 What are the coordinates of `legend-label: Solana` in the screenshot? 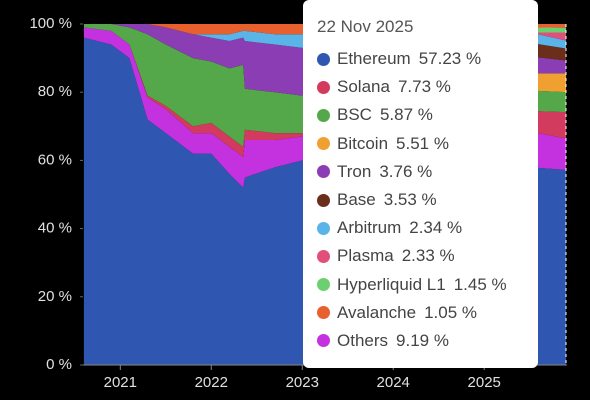 It's located at (363, 87).